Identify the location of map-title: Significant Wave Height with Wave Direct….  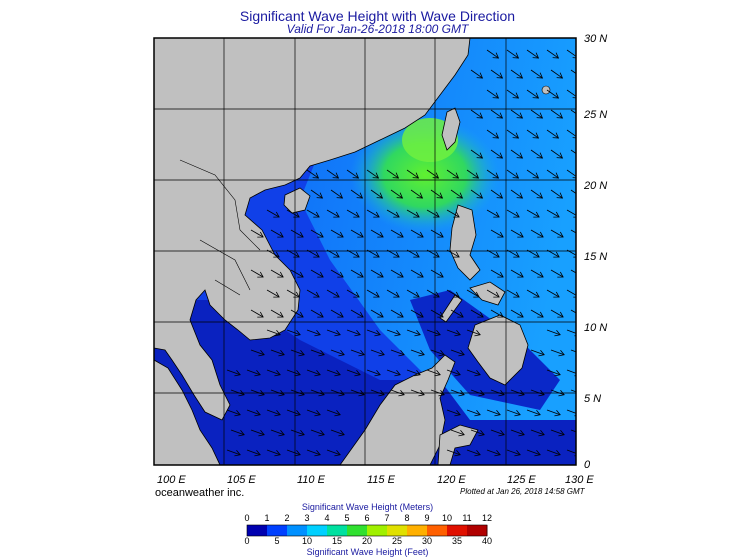
(377, 16).